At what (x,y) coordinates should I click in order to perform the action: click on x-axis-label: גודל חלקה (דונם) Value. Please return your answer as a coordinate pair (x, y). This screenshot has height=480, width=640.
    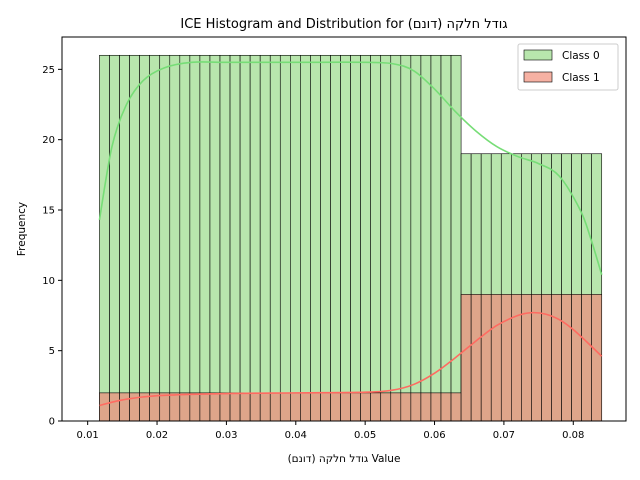
    Looking at the image, I should click on (344, 459).